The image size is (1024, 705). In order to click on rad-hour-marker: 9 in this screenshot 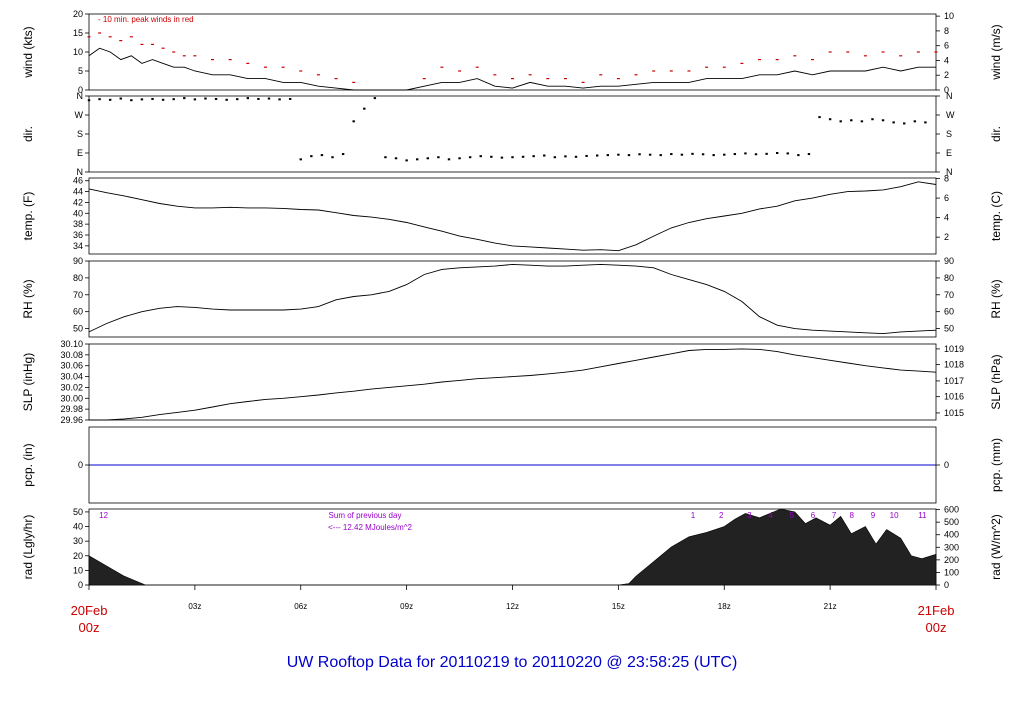, I will do `click(873, 515)`.